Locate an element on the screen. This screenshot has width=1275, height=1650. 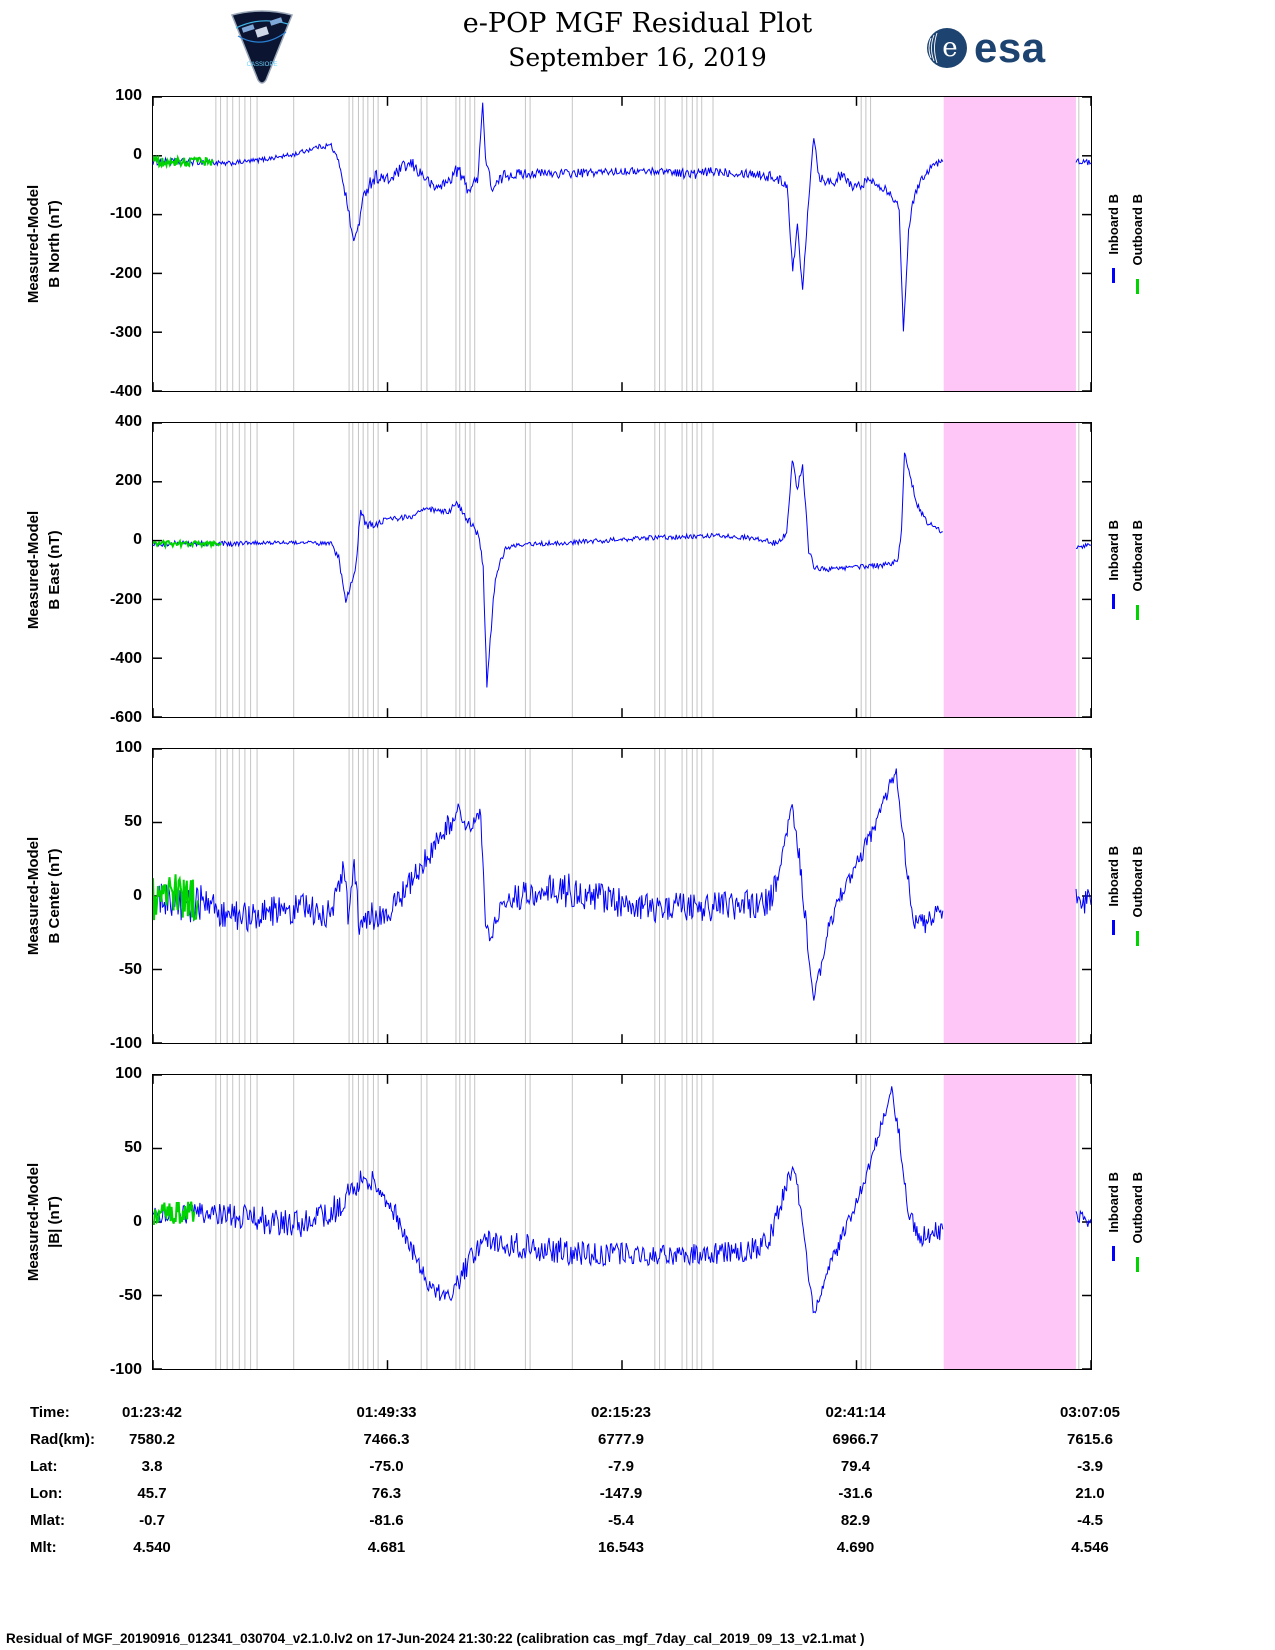
esa-emblem-icon: e is located at coordinates (947, 48).